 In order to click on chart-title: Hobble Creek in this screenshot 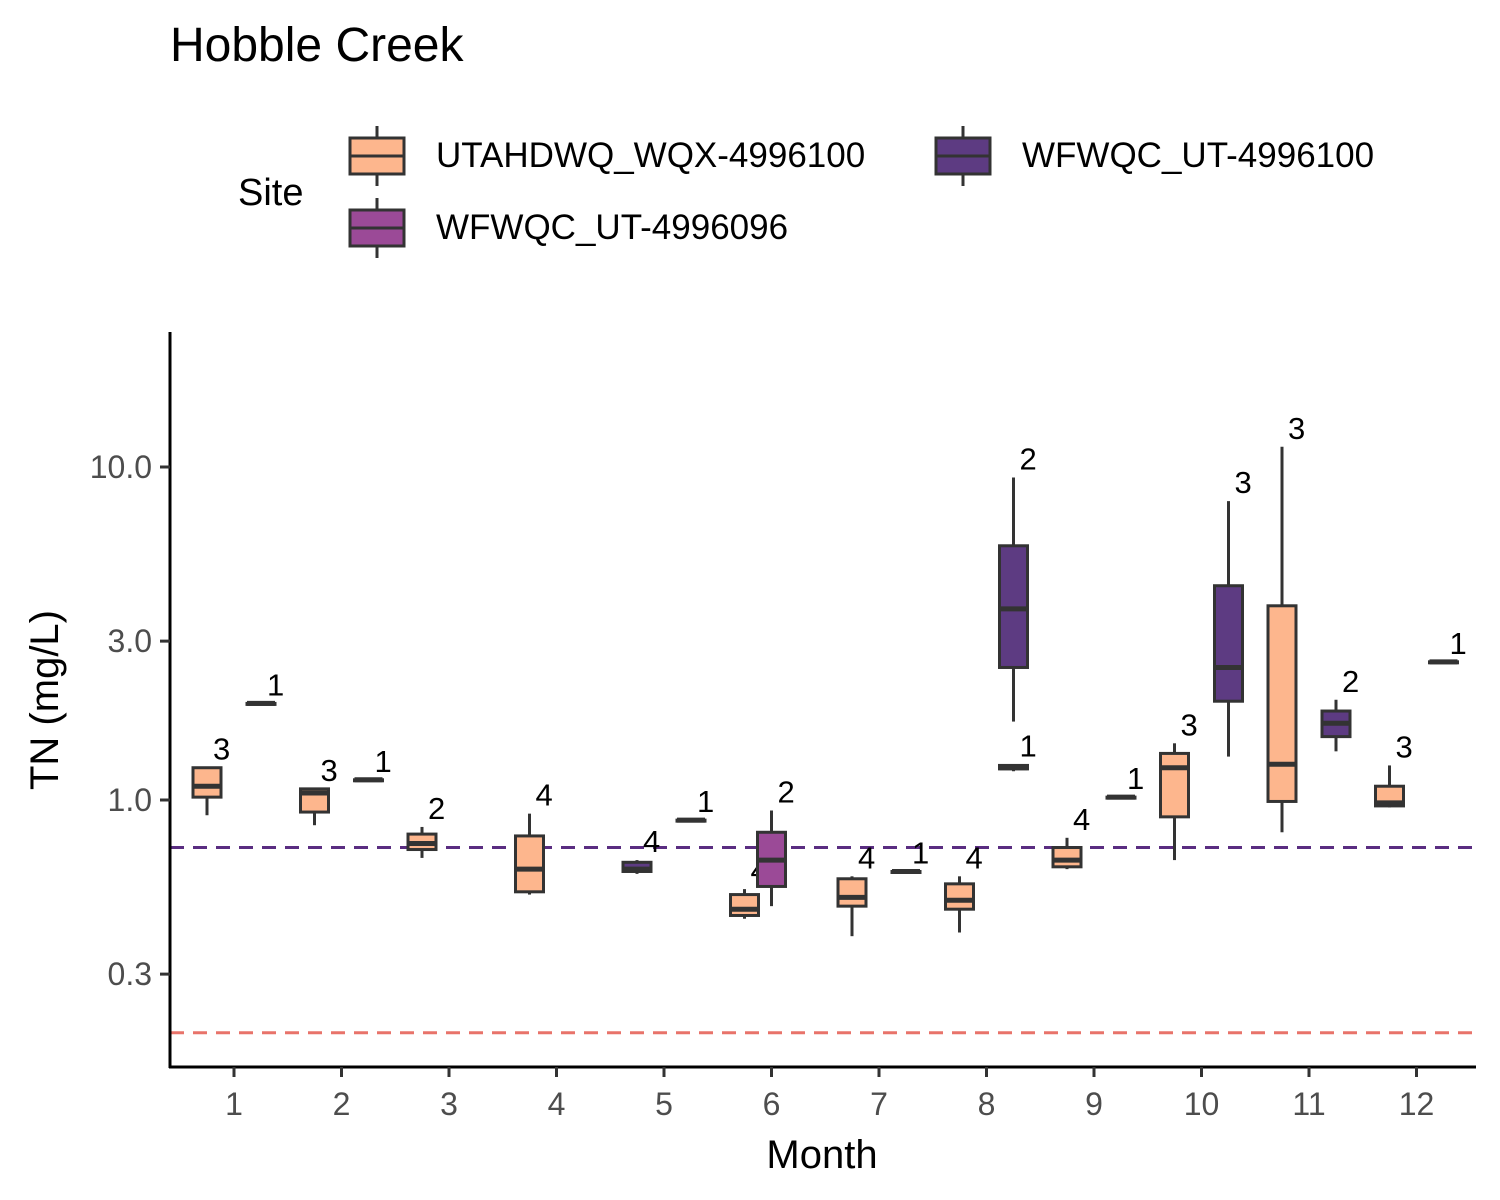, I will do `click(317, 45)`.